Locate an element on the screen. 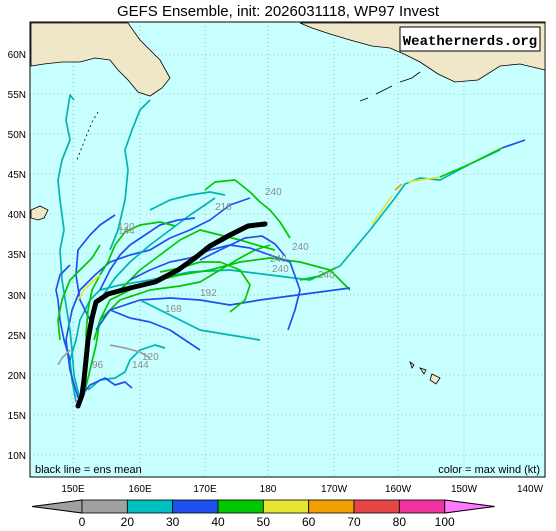 The height and width of the screenshot is (531, 556). hawaii-islands is located at coordinates (425, 372).